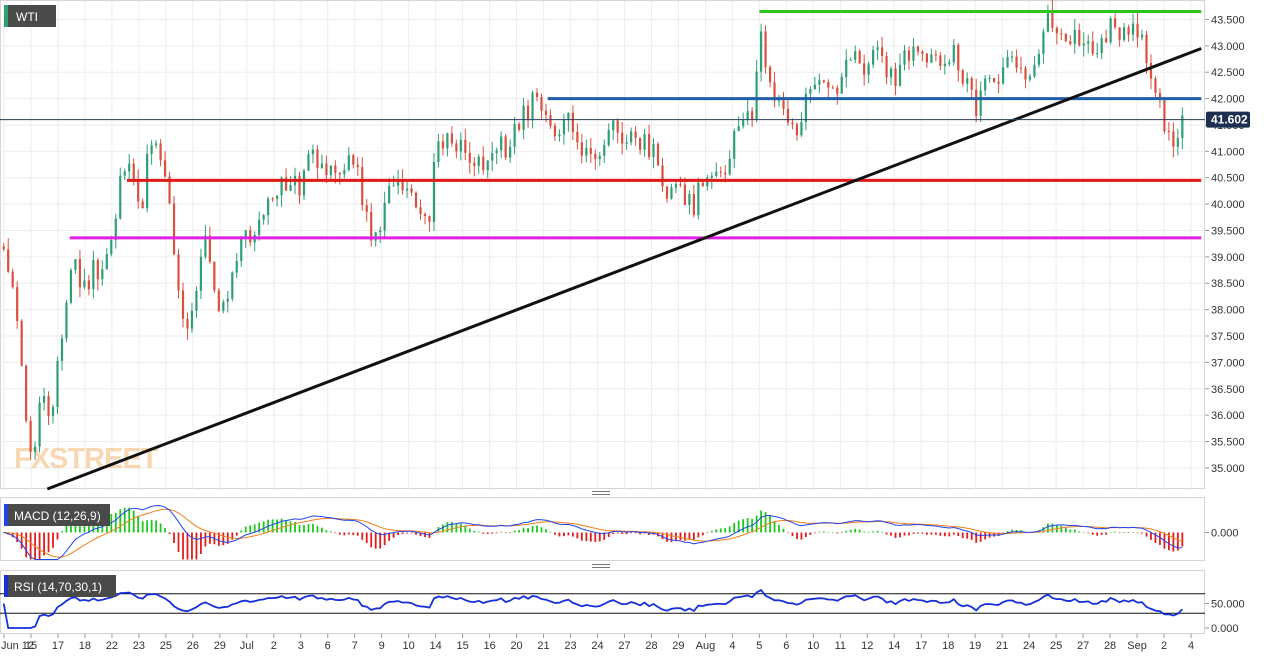 Image resolution: width=1269 pixels, height=660 pixels. I want to click on x-tick-label: 4, so click(1191, 646).